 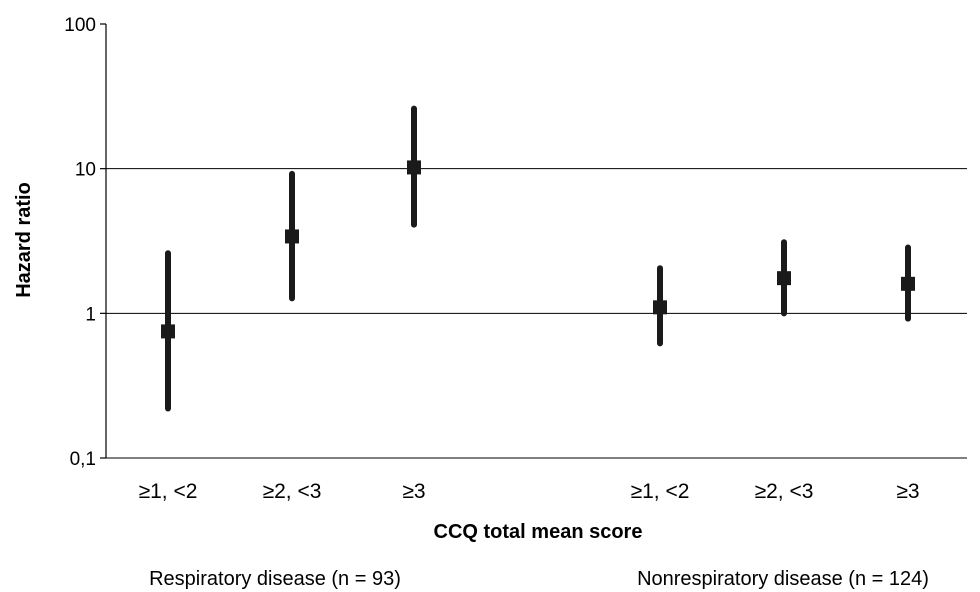 What do you see at coordinates (783, 579) in the screenshot?
I see `group-label-nonrespiratory: Nonrespiratory disease (n = 124)` at bounding box center [783, 579].